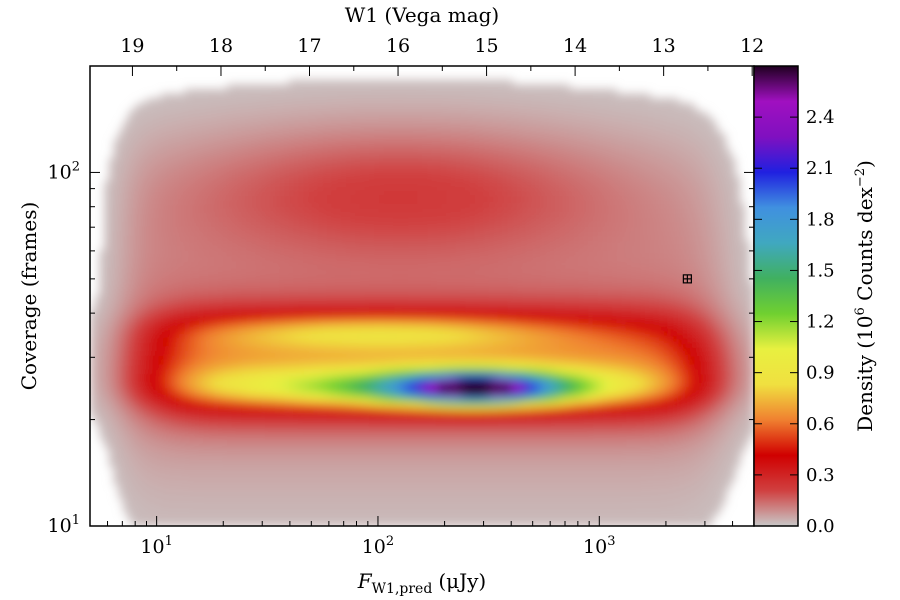  What do you see at coordinates (29, 296) in the screenshot?
I see `y-axis-title: Coverage (frames)` at bounding box center [29, 296].